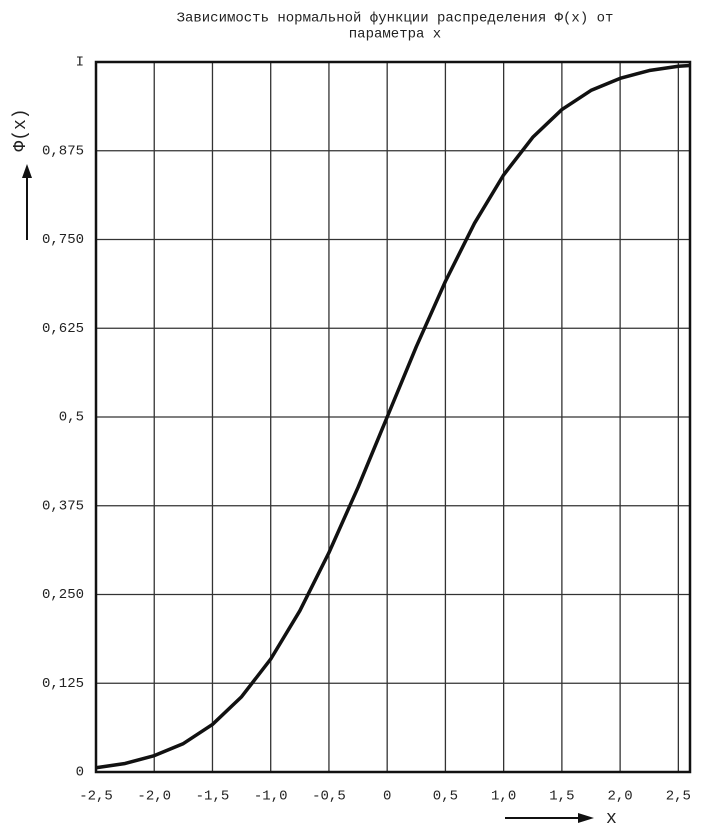 This screenshot has height=837, width=707. Describe the element at coordinates (620, 797) in the screenshot. I see `x-tick-label: 2,0` at that location.